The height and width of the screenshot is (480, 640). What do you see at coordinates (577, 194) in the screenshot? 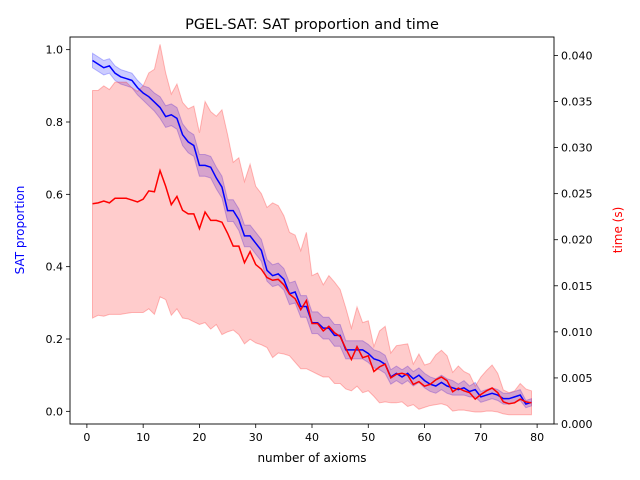
I see `y-right-tick-label: 0.025` at bounding box center [577, 194].